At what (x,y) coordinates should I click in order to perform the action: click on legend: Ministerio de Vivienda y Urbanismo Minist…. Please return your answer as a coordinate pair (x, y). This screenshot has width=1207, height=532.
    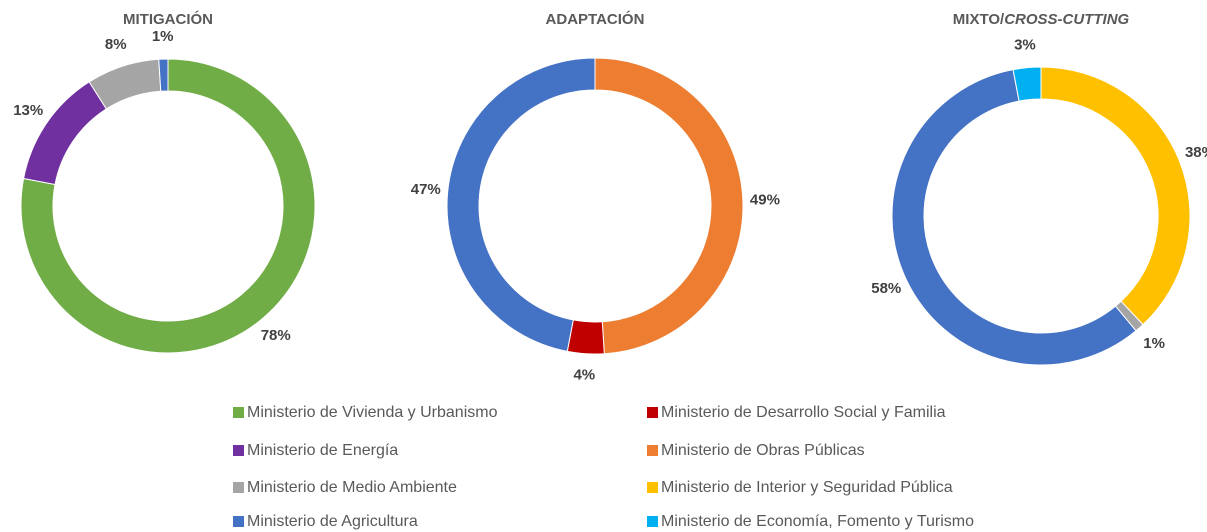
    Looking at the image, I should click on (603, 467).